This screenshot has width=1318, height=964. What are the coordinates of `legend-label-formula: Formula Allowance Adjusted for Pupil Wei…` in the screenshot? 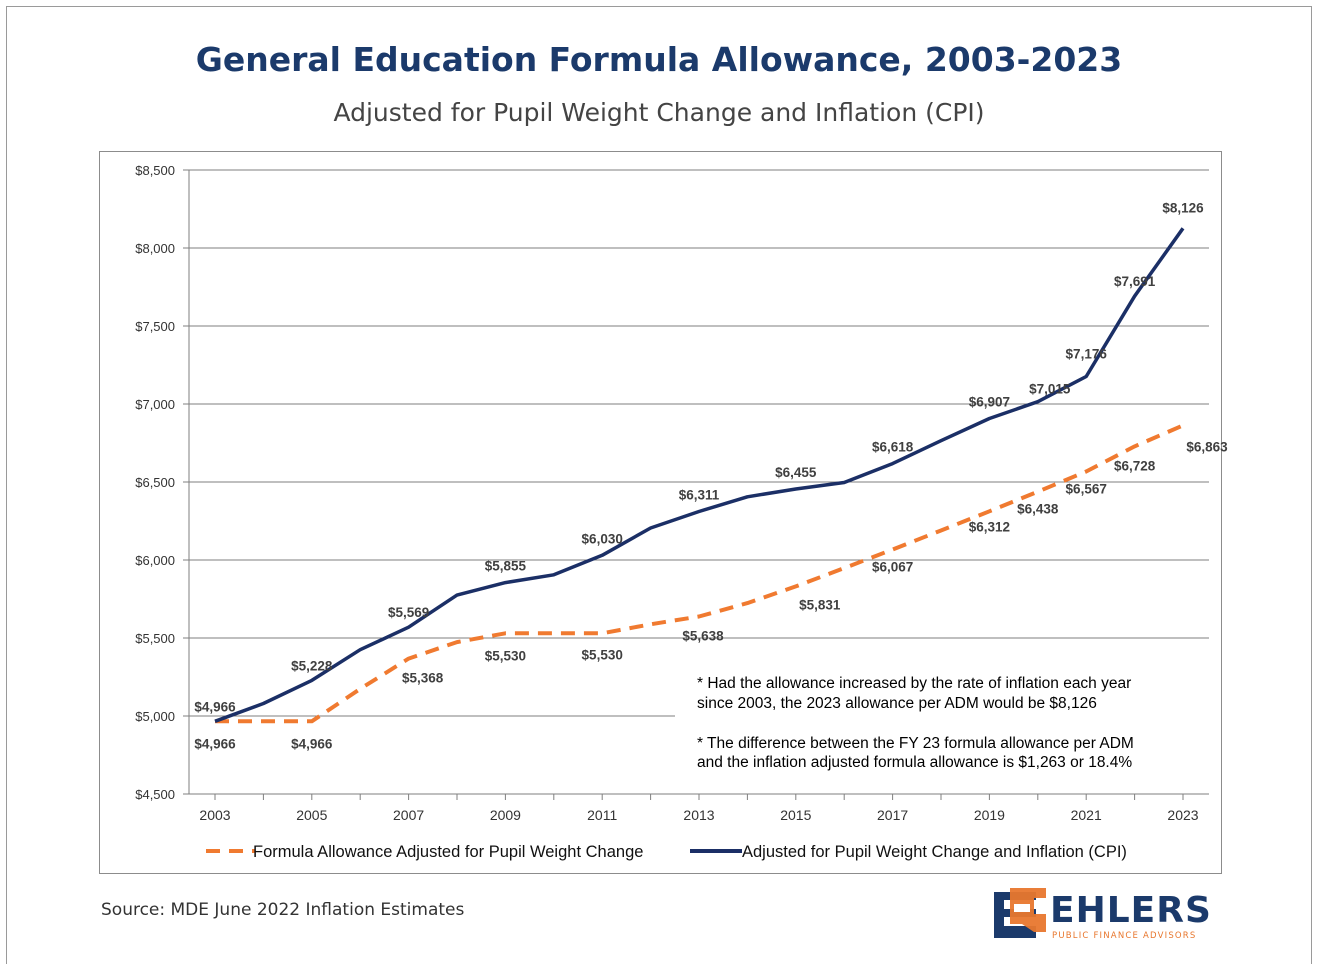 It's located at (448, 852).